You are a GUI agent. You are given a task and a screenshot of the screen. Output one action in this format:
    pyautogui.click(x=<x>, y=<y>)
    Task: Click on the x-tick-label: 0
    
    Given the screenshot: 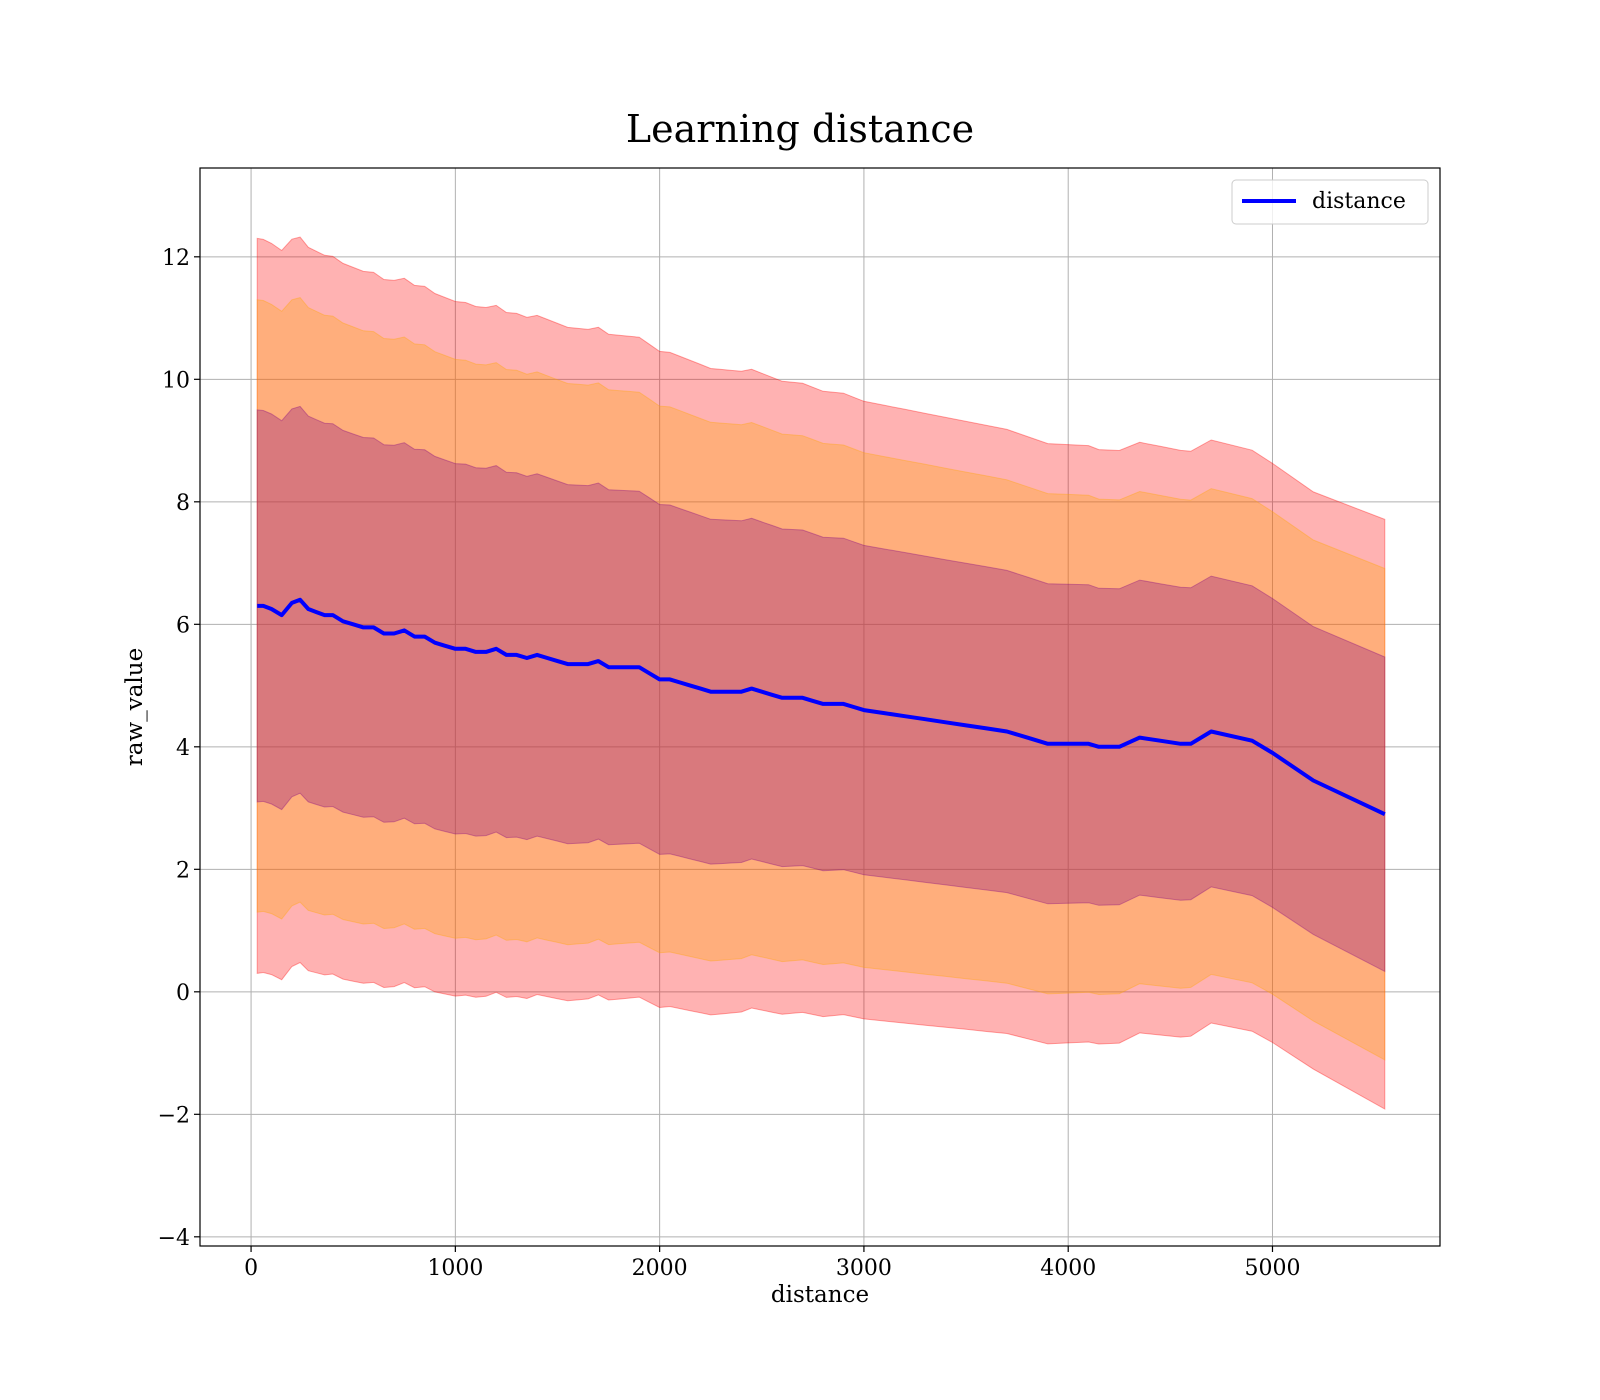 What is the action you would take?
    pyautogui.click(x=251, y=1268)
    